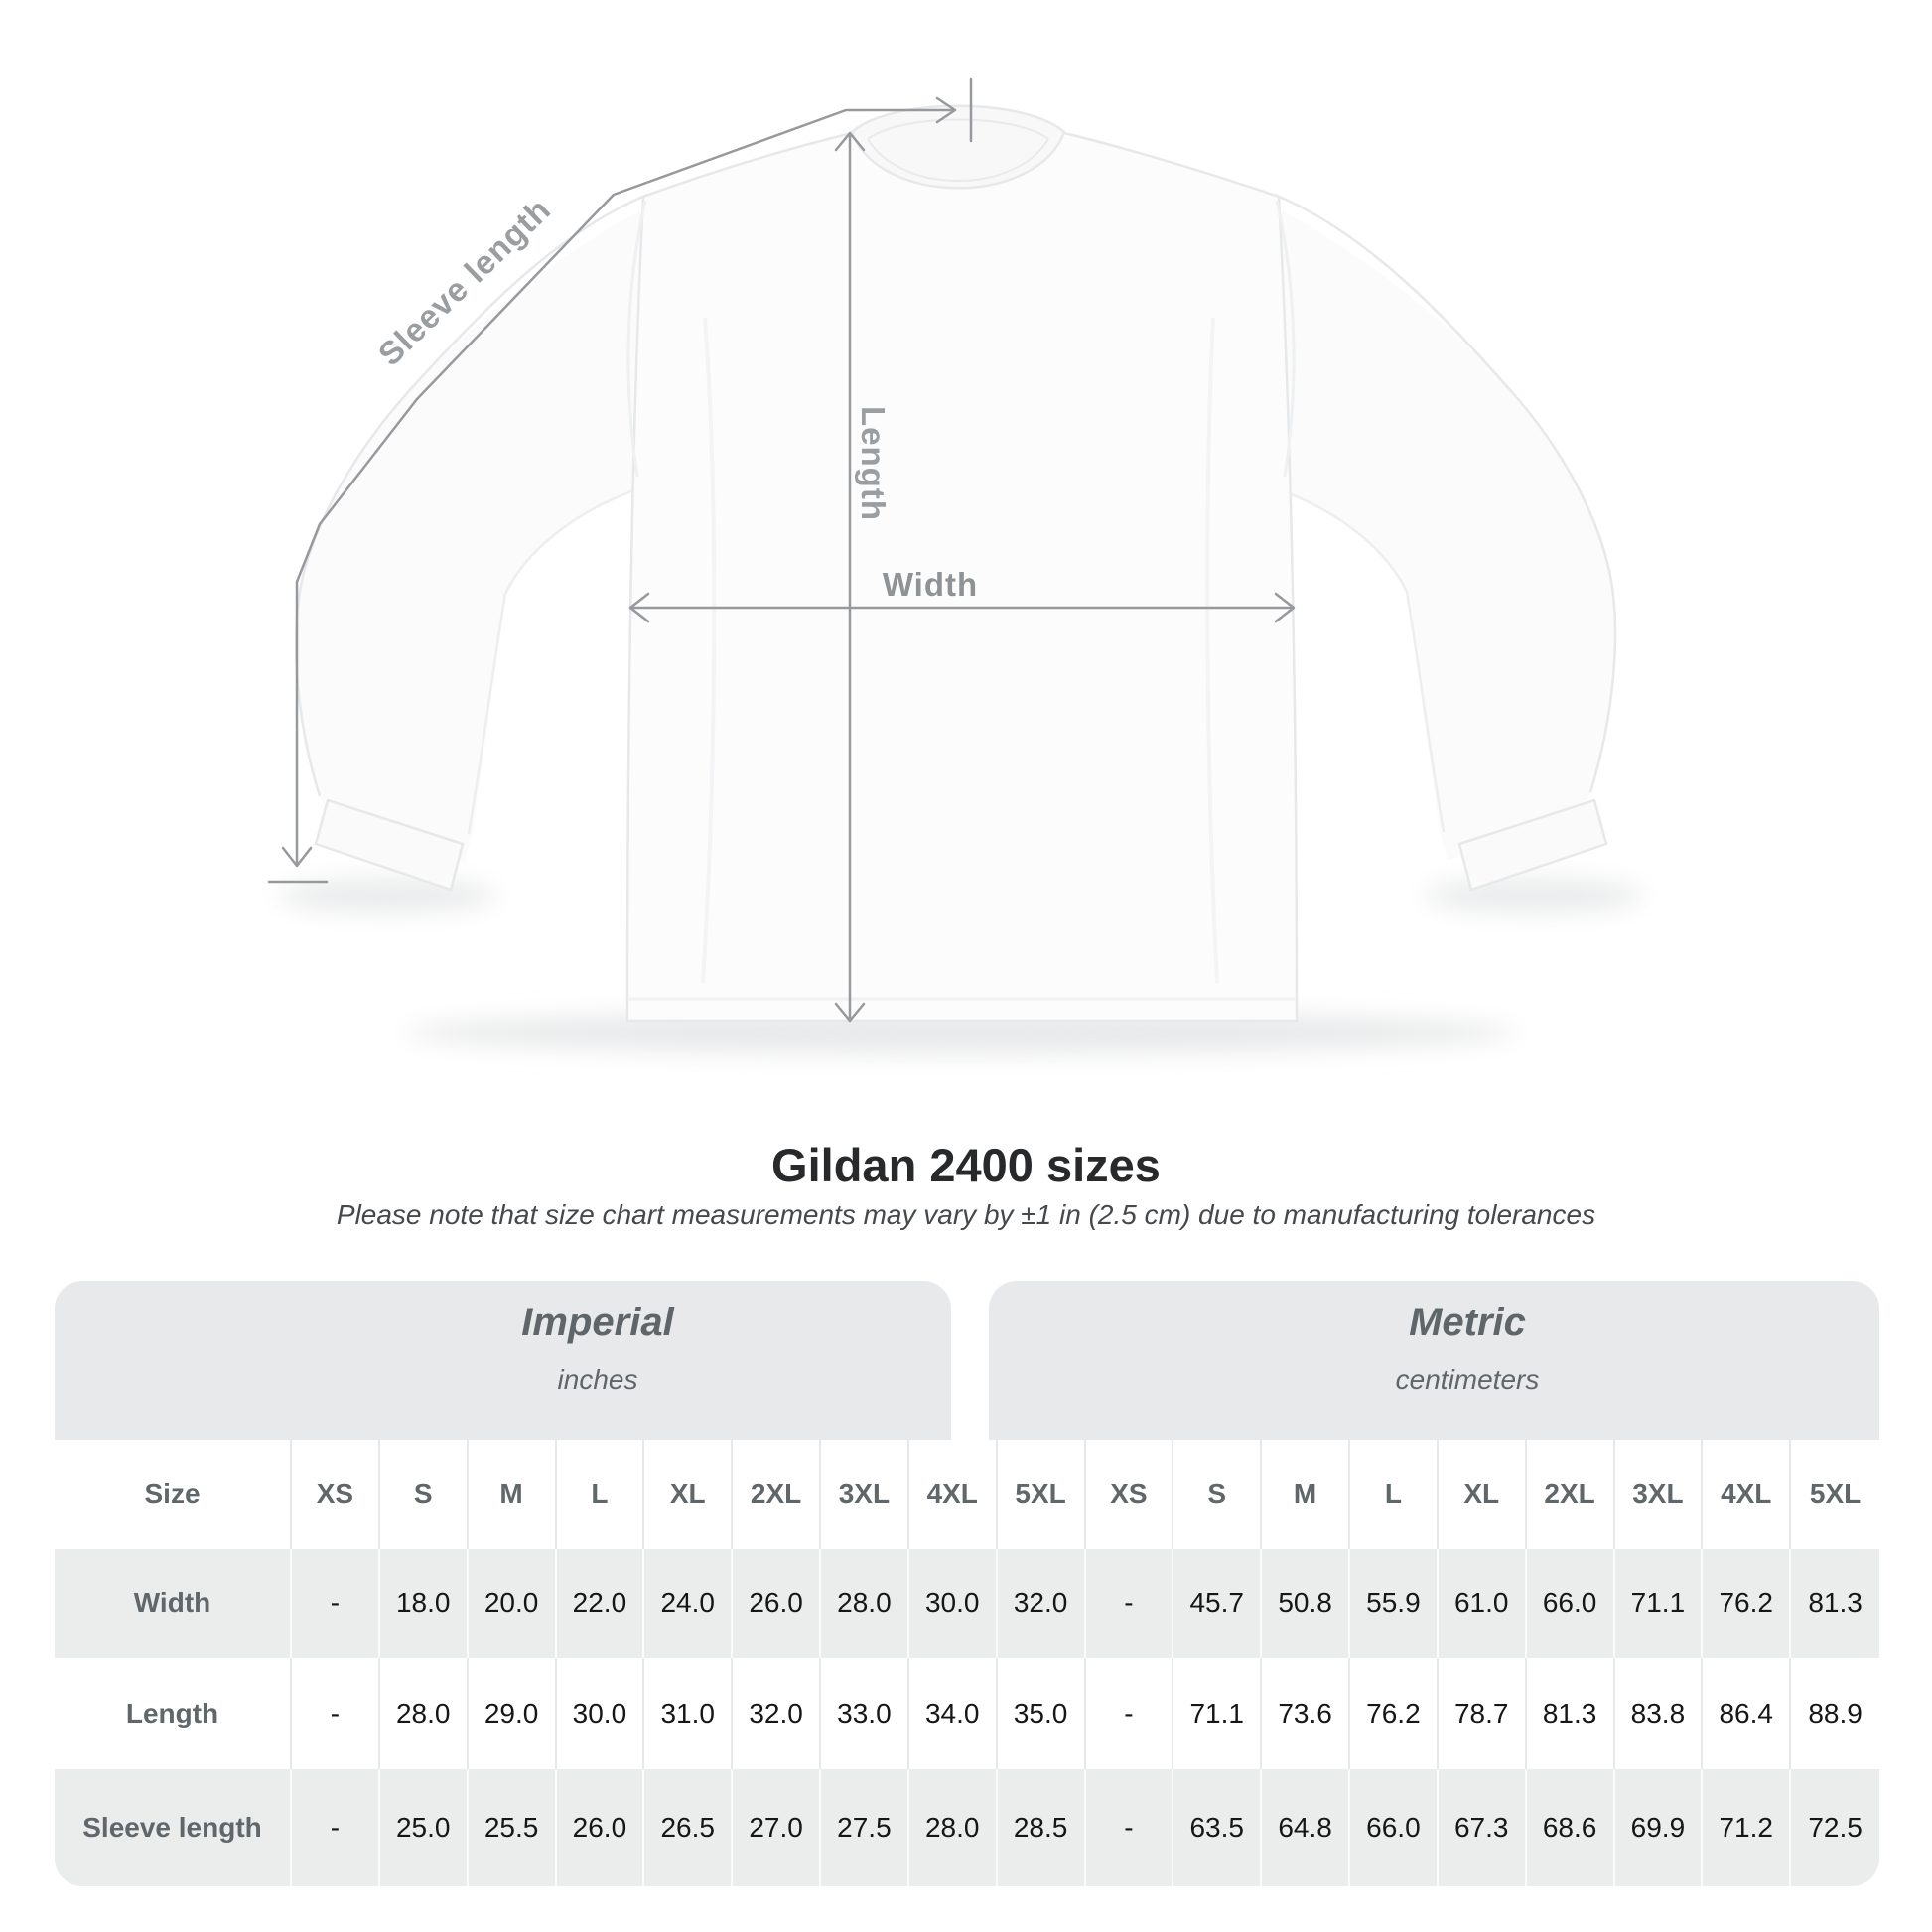 The height and width of the screenshot is (1932, 1932). I want to click on length-dimension, so click(850, 577).